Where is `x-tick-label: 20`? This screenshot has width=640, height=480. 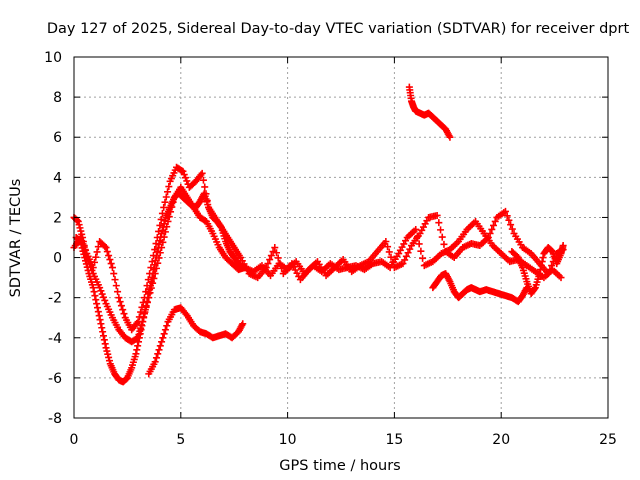 x-tick-label: 20 is located at coordinates (501, 440).